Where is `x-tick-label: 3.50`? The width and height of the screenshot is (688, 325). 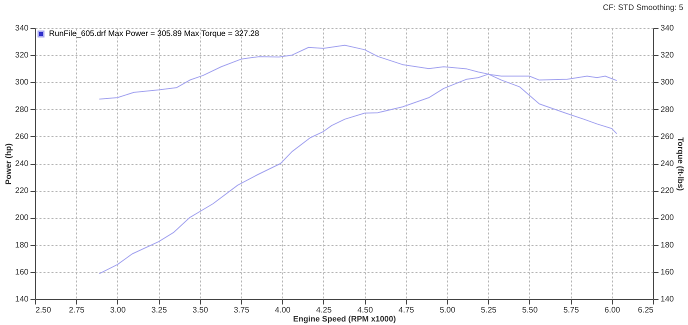
x-tick-label: 3.50 is located at coordinates (200, 310).